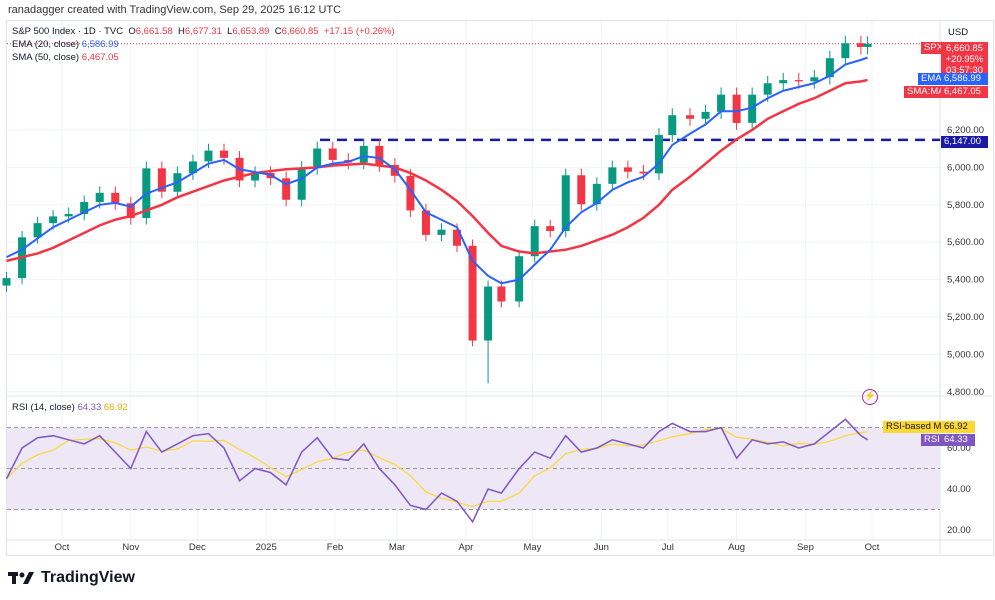 This screenshot has height=600, width=995. I want to click on ema-legend: EMA (20, close) 6,586.99, so click(203, 44).